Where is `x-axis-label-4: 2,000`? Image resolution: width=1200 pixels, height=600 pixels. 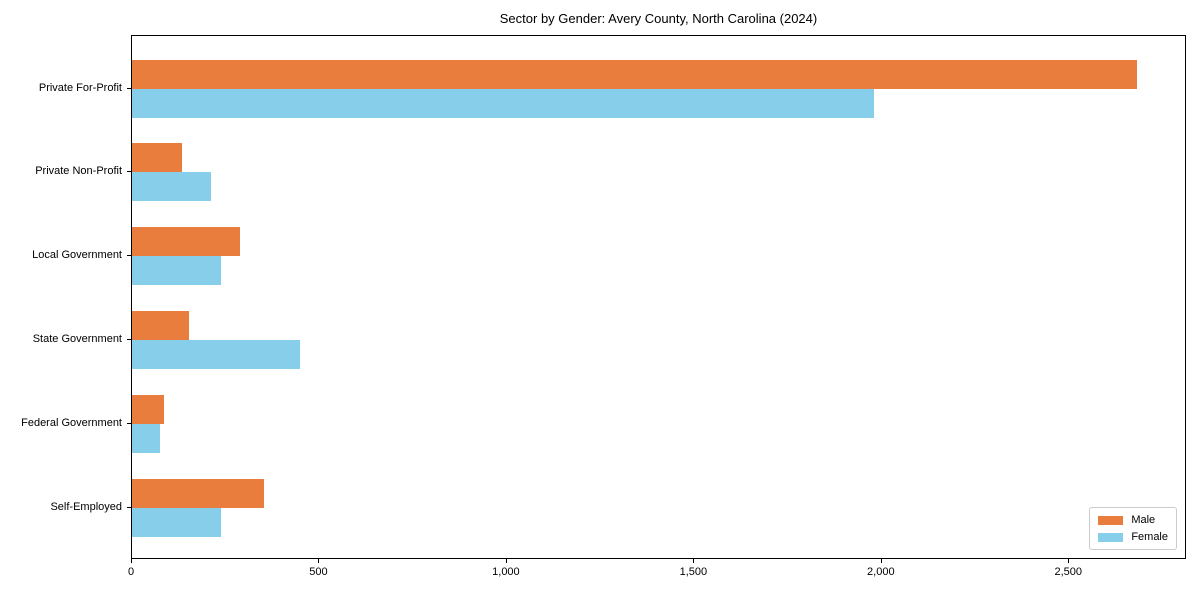 x-axis-label-4: 2,000 is located at coordinates (881, 572).